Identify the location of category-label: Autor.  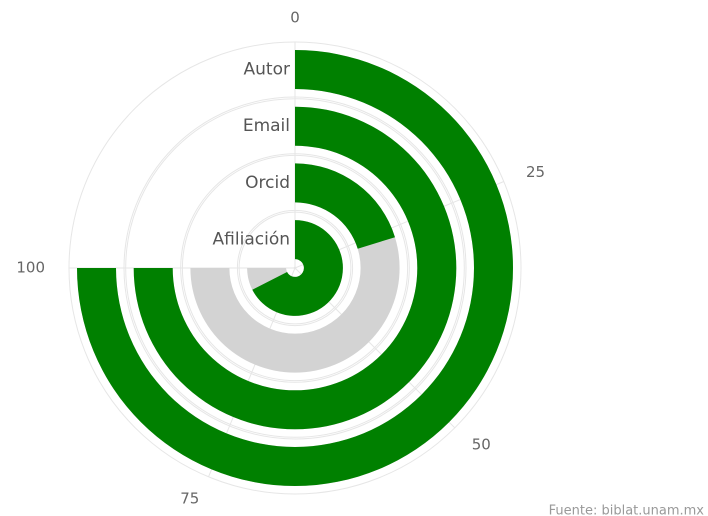
(267, 70).